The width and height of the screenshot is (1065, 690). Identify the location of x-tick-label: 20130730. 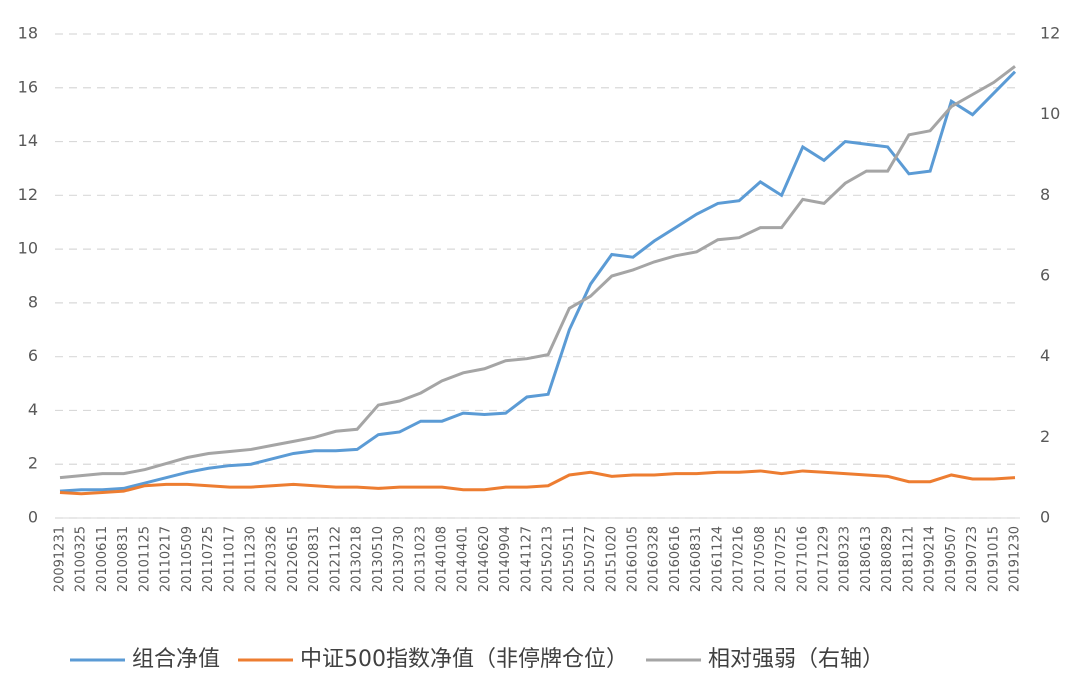
(399, 559).